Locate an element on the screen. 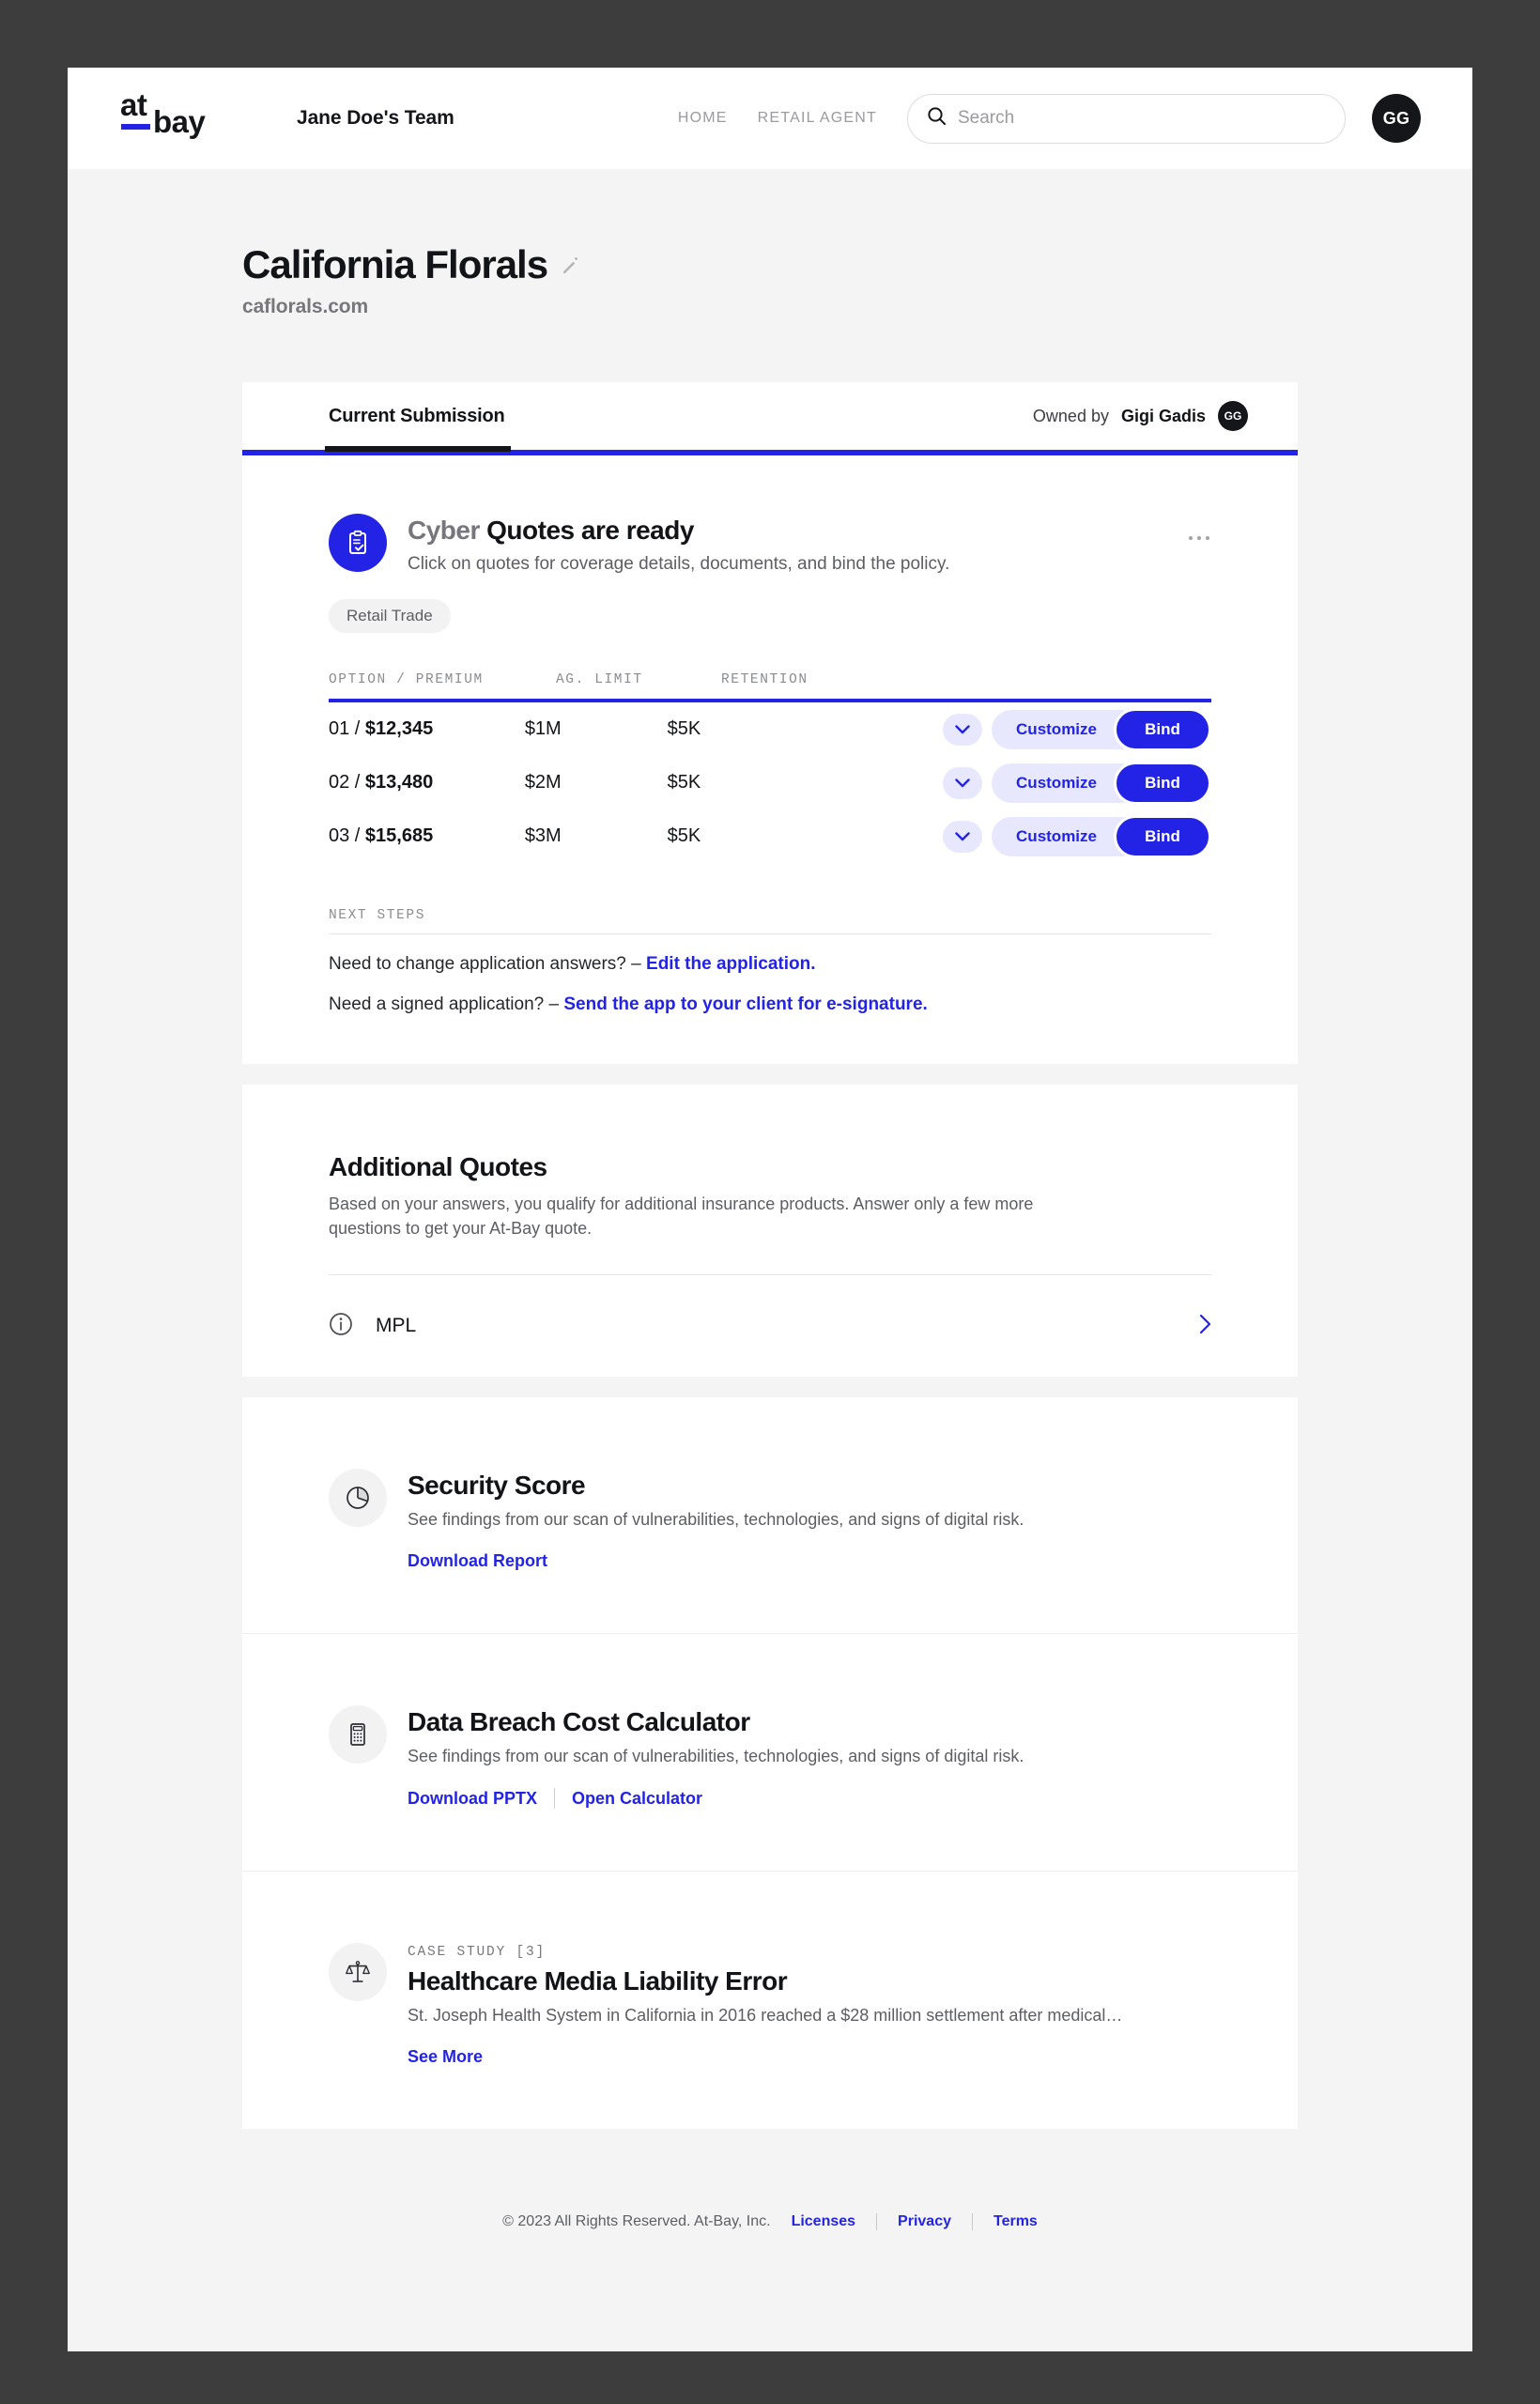 This screenshot has width=1540, height=2404. logo-text-at: at is located at coordinates (133, 104).